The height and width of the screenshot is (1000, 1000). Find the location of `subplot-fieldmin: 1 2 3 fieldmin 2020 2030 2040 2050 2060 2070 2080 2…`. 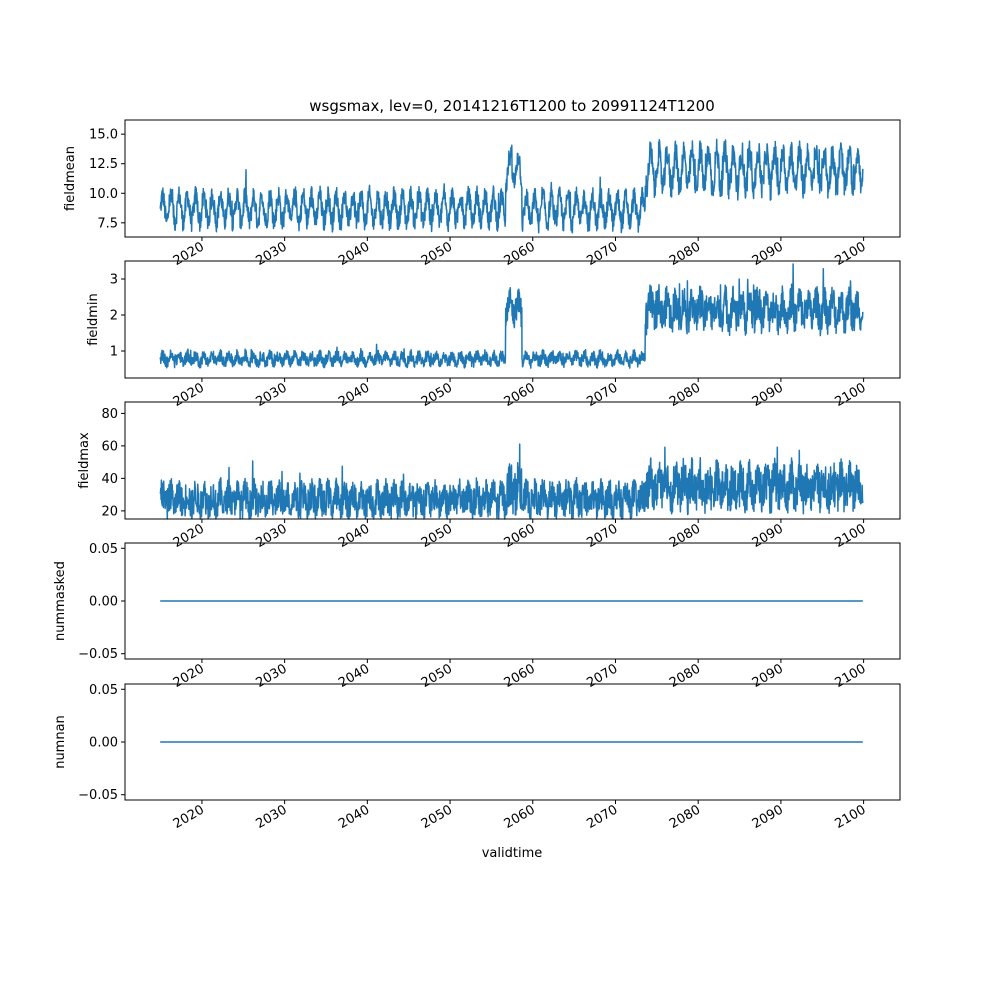

subplot-fieldmin: 1 2 3 fieldmin 2020 2030 2040 2050 2060 2070 2080 2… is located at coordinates (493, 335).